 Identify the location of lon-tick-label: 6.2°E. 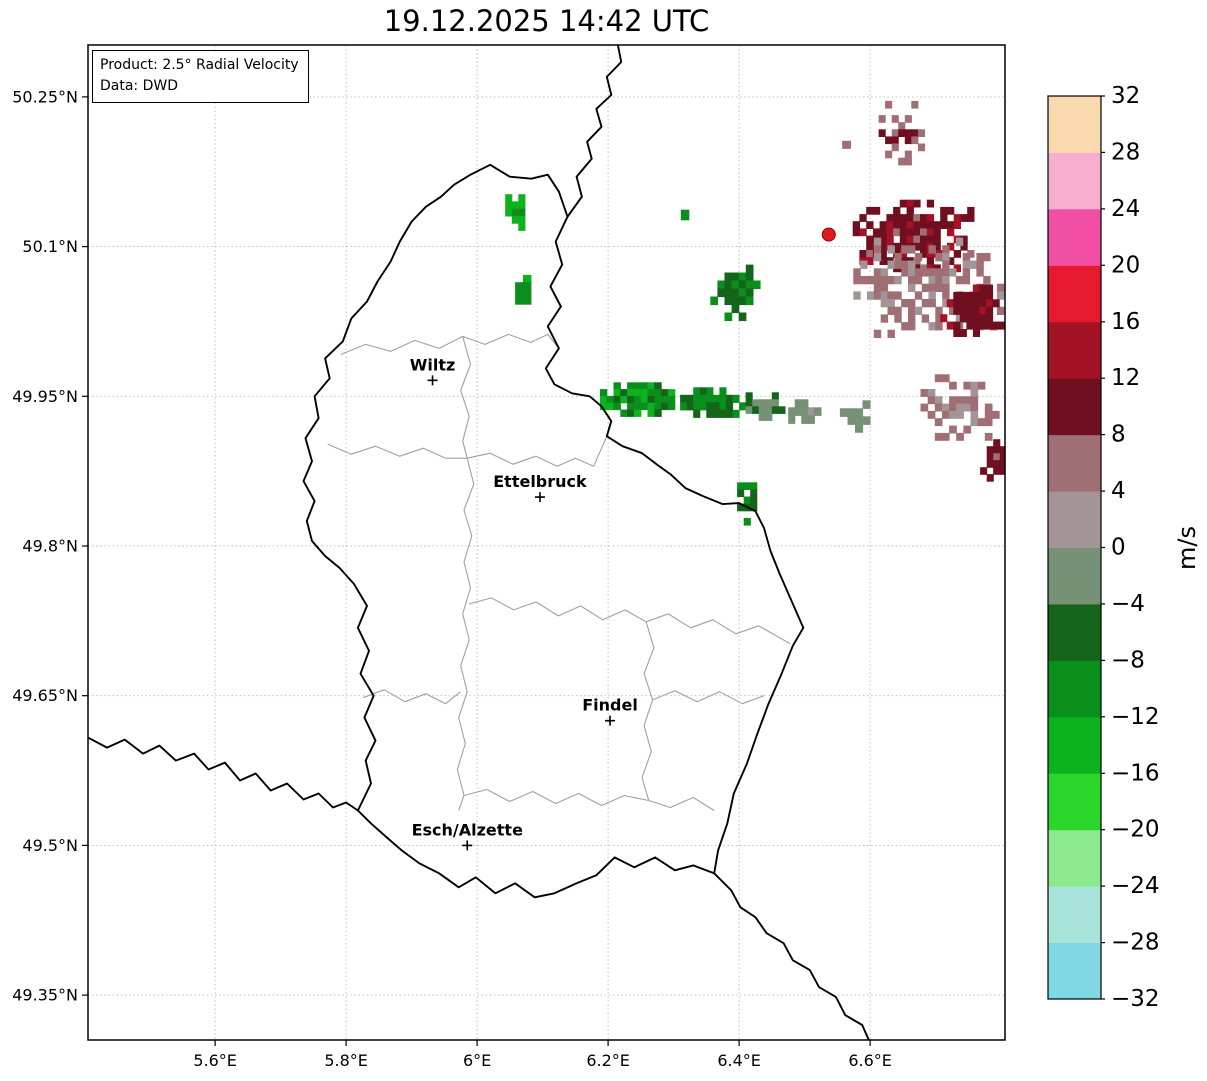
(608, 1060).